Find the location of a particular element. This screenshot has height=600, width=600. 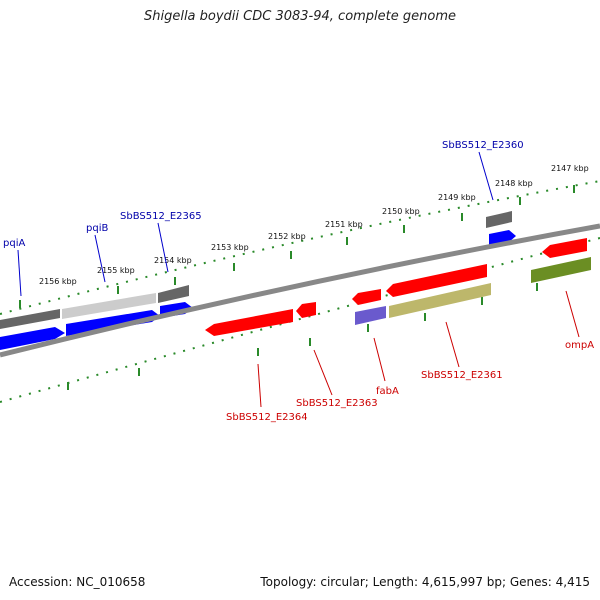

ruler-label: 2154 kbp is located at coordinates (173, 260).